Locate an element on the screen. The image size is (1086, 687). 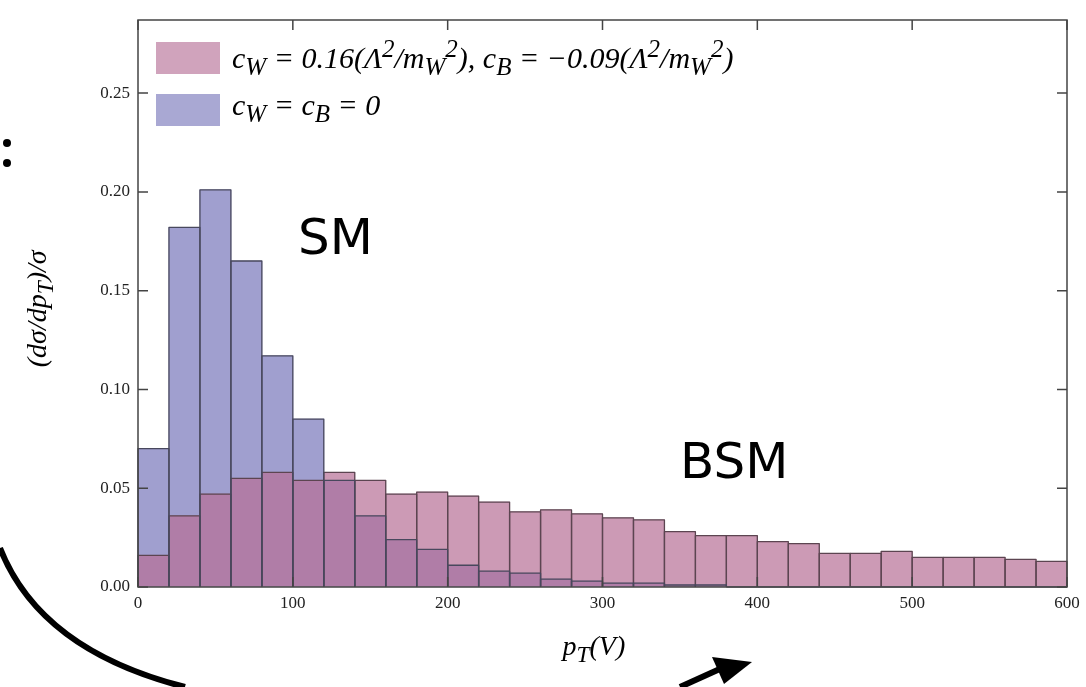
y-tick-label: 0.10 is located at coordinates (115, 388).